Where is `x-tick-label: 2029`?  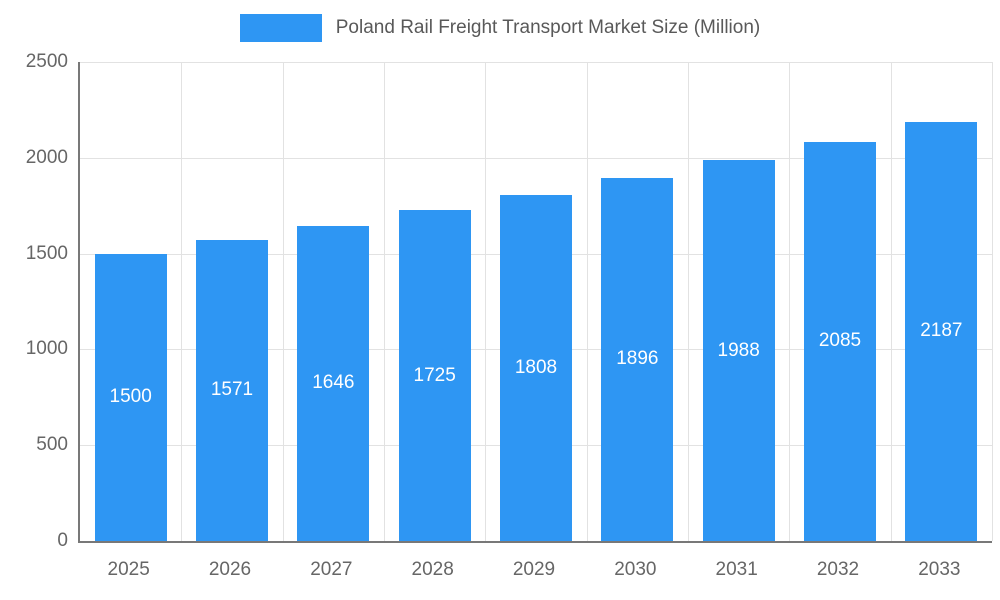 x-tick-label: 2029 is located at coordinates (534, 569).